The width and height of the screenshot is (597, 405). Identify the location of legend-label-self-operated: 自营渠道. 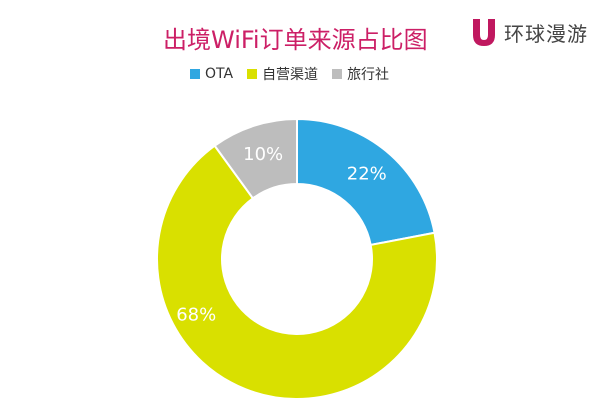
(290, 75).